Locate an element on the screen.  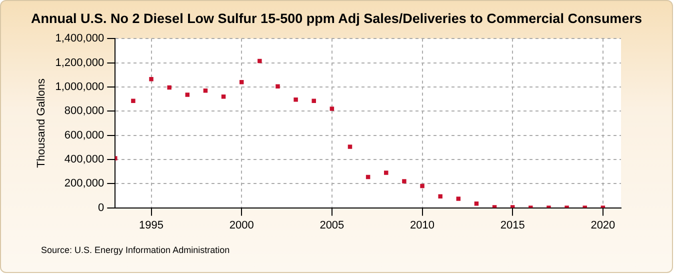
chart-title: Annual U.S. No 2 Diesel Low Sulfur 15-500 ppm Adj Sales/Deliveries to Commercial Consumers is located at coordinates (336, 18).